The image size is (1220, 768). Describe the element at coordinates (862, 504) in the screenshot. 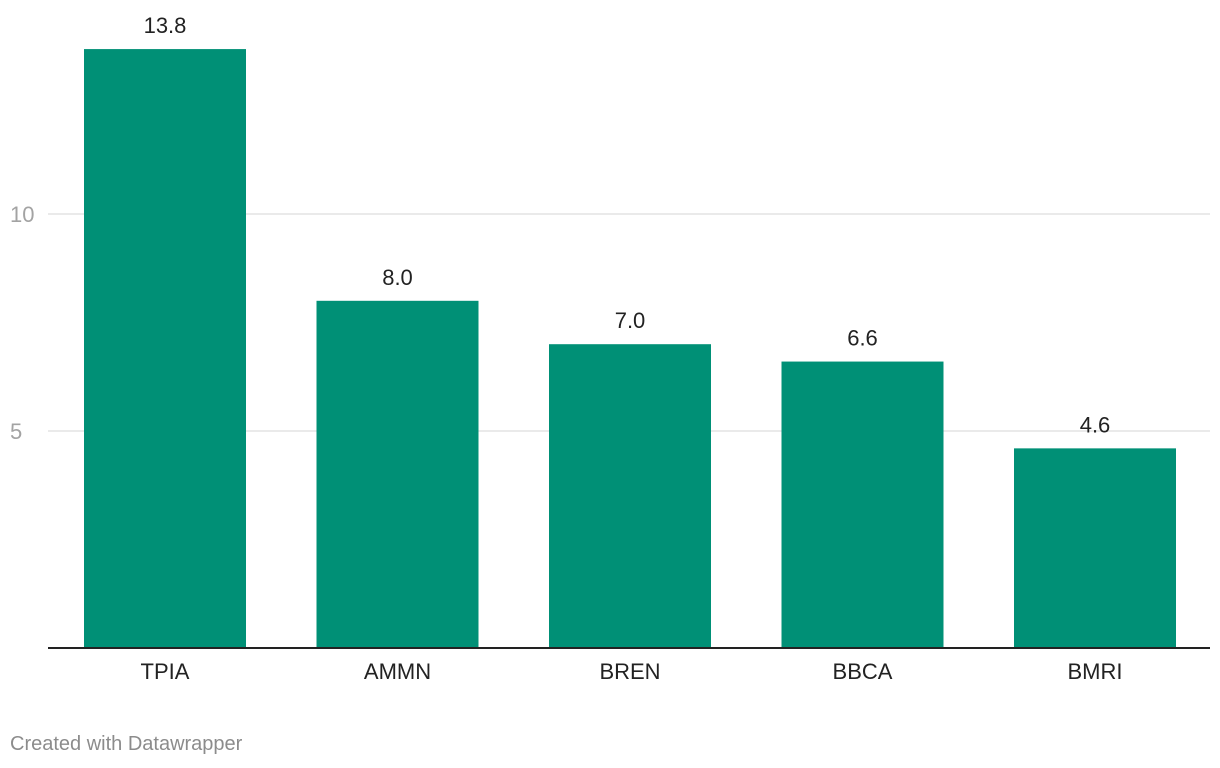

I see `bar-bbca` at that location.